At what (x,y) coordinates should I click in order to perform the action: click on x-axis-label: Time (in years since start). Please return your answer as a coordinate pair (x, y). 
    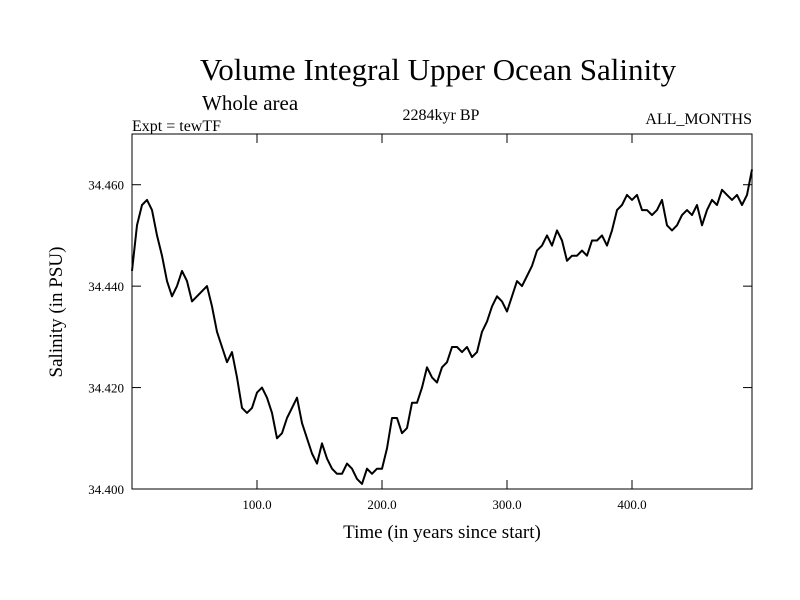
    Looking at the image, I should click on (442, 532).